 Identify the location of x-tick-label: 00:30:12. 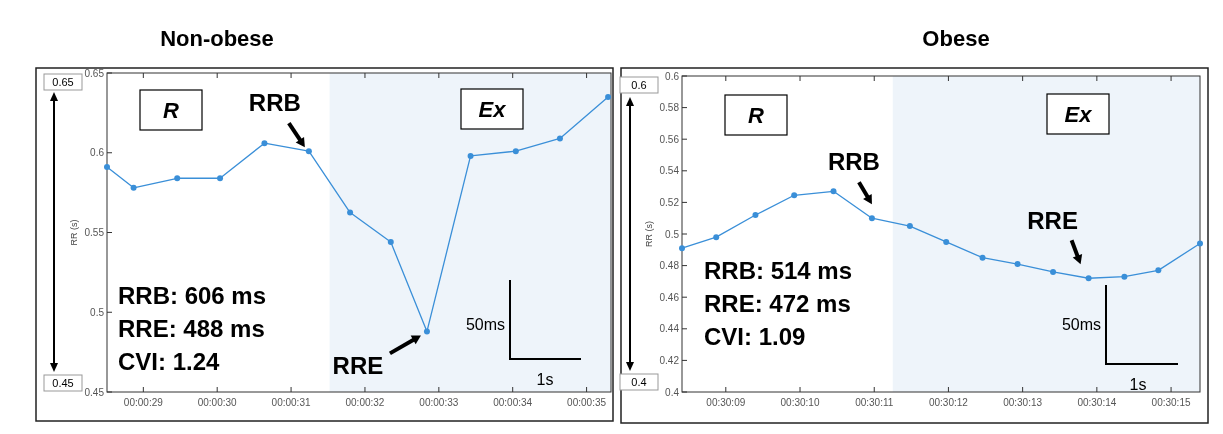
(948, 402).